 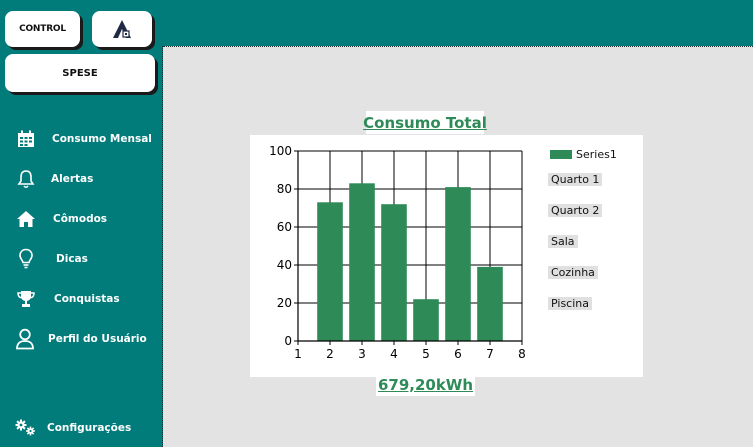 What do you see at coordinates (280, 151) in the screenshot?
I see `y-tick-label: 100` at bounding box center [280, 151].